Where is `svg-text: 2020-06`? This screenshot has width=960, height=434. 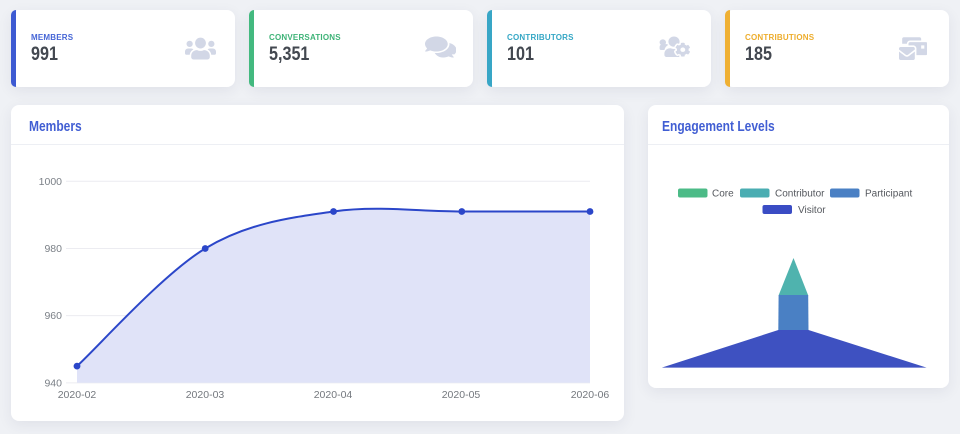 svg-text: 2020-06 is located at coordinates (590, 395).